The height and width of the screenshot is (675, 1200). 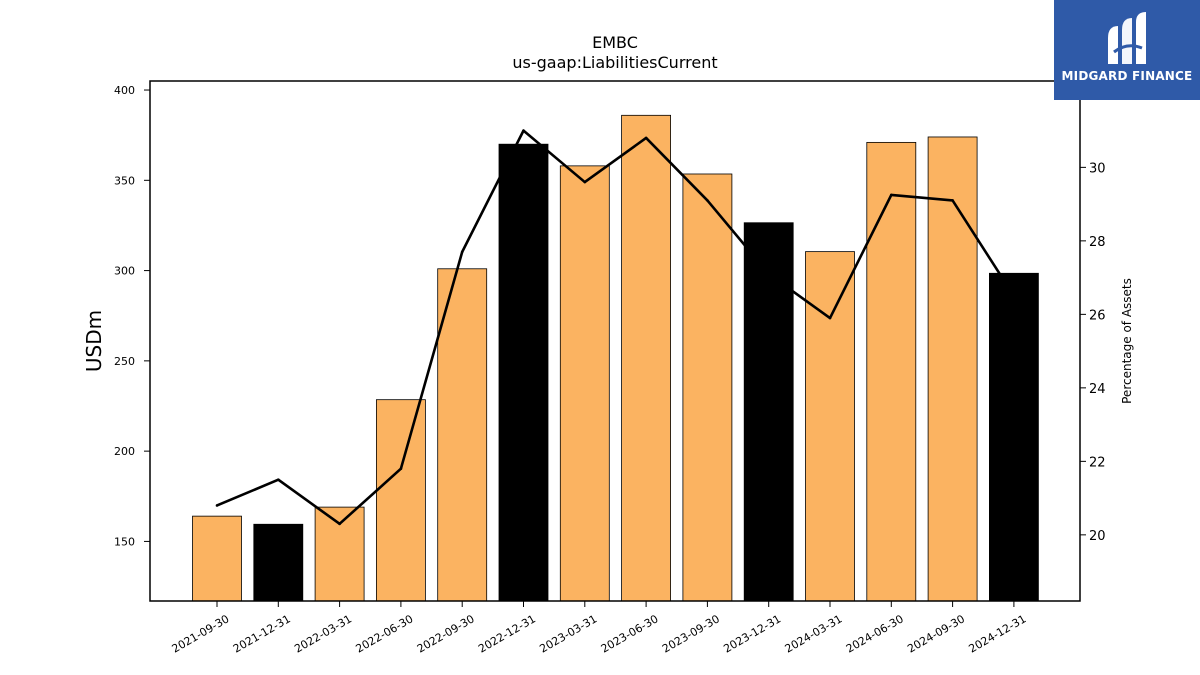 What do you see at coordinates (691, 633) in the screenshot?
I see `x-tick-label: 2023-09-30` at bounding box center [691, 633].